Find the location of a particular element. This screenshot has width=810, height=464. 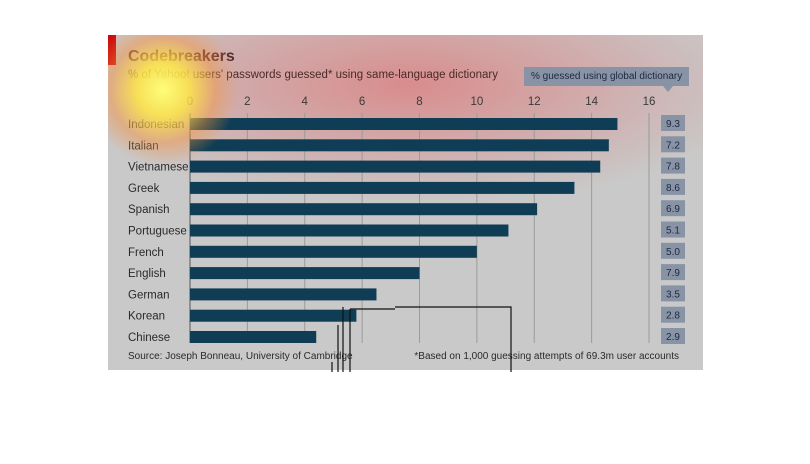

category-label: Spanish is located at coordinates (149, 210).